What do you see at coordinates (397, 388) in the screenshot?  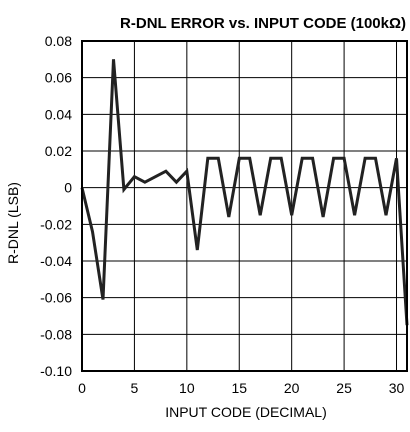 I see `x-tick-label: 30` at bounding box center [397, 388].